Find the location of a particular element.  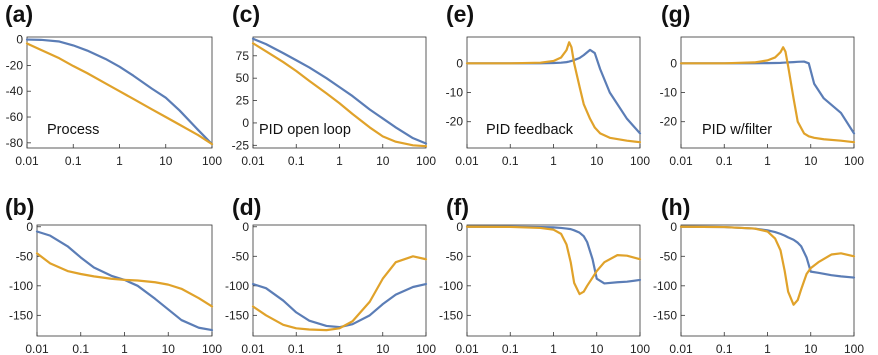

panel-a: (a) 0.01 0.1 1 10 100 0 -20 -40 -60 -80 Process is located at coordinates (113, 84).